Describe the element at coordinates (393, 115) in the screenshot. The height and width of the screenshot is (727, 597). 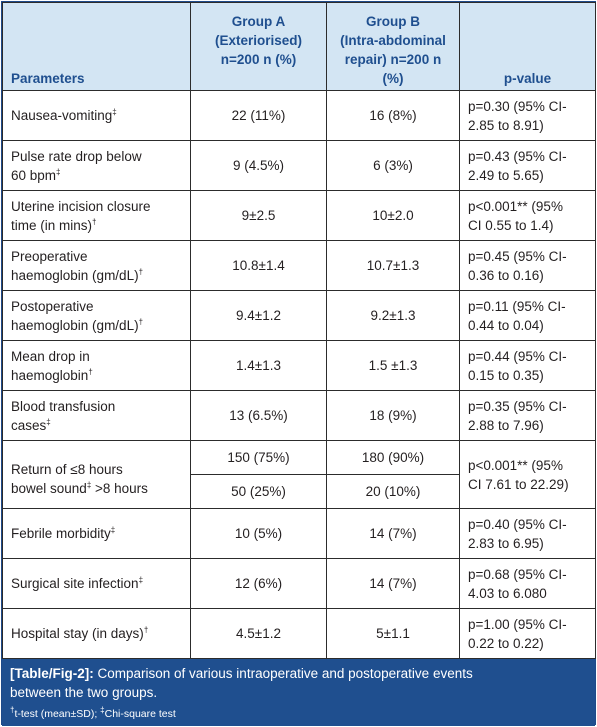
I see `group-b-value: 16 (8%)` at that location.